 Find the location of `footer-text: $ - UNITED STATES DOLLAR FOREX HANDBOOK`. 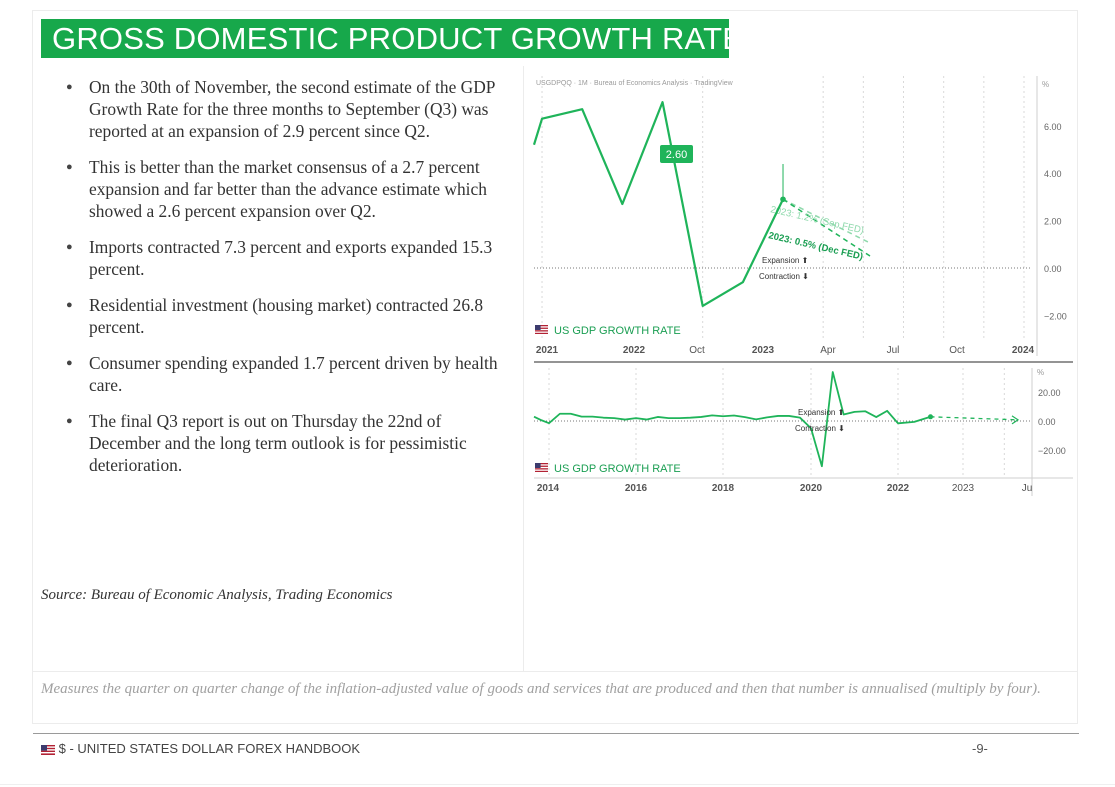

footer-text: $ - UNITED STATES DOLLAR FOREX HANDBOOK is located at coordinates (209, 748).